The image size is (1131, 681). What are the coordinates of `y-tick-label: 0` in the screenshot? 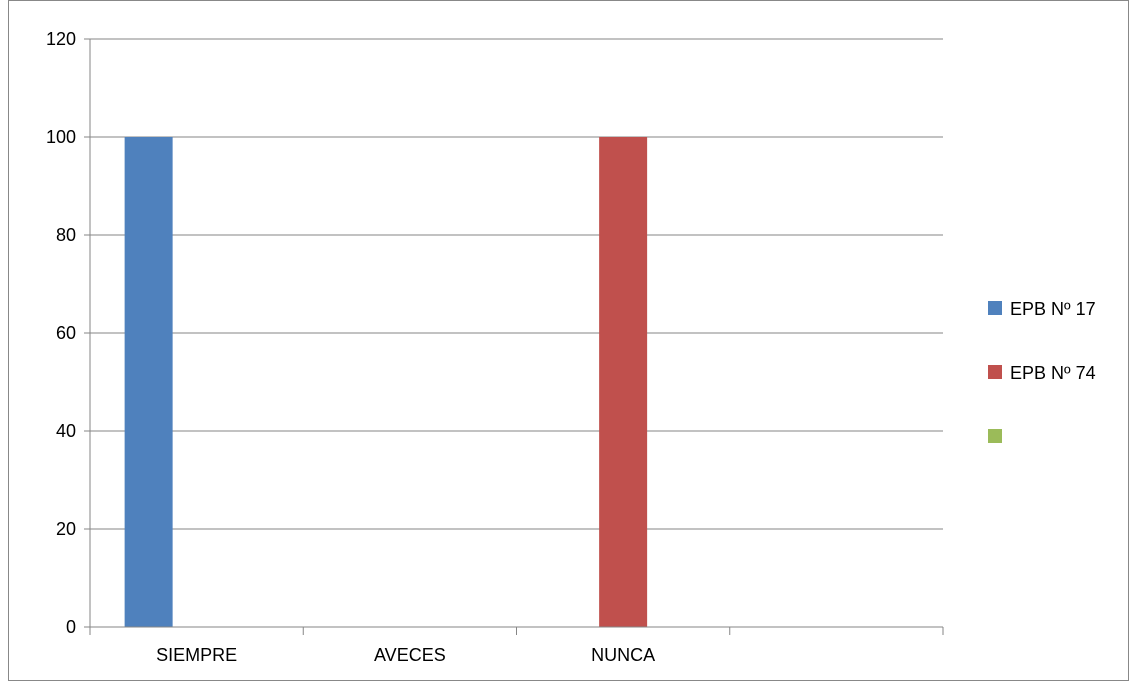 It's located at (71, 627).